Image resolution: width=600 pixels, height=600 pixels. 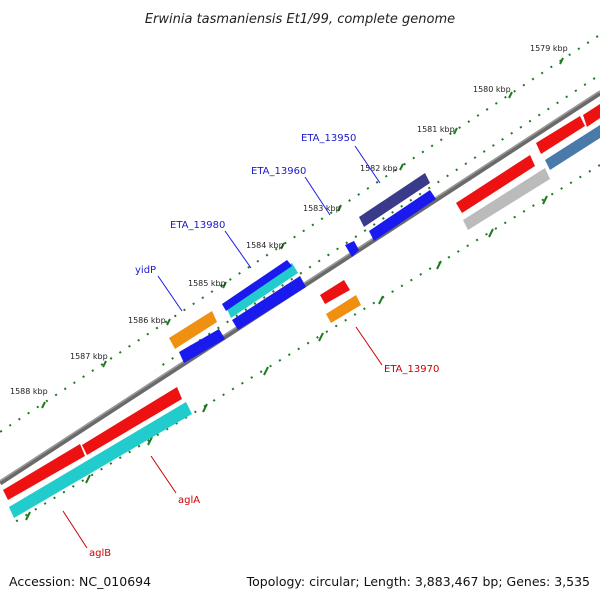 What do you see at coordinates (189, 500) in the screenshot?
I see `gene-label-aglA: aglA` at bounding box center [189, 500].